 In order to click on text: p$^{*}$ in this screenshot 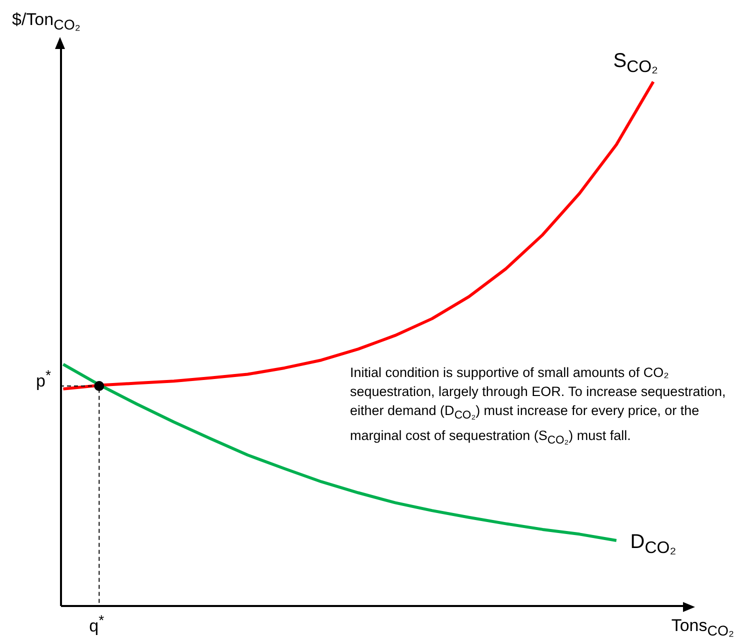, I will do `click(43, 380)`.